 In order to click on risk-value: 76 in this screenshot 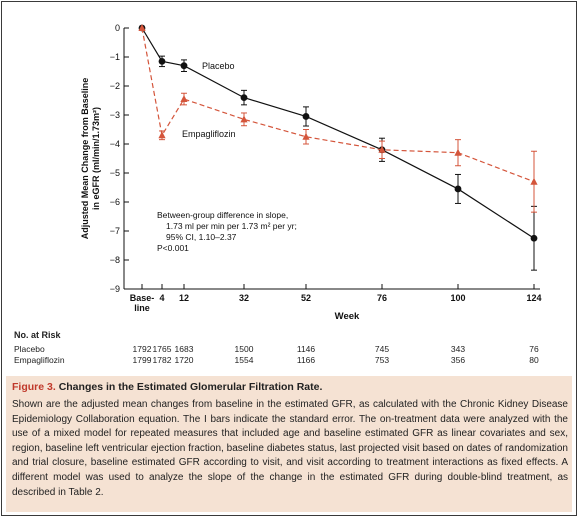, I will do `click(534, 349)`.